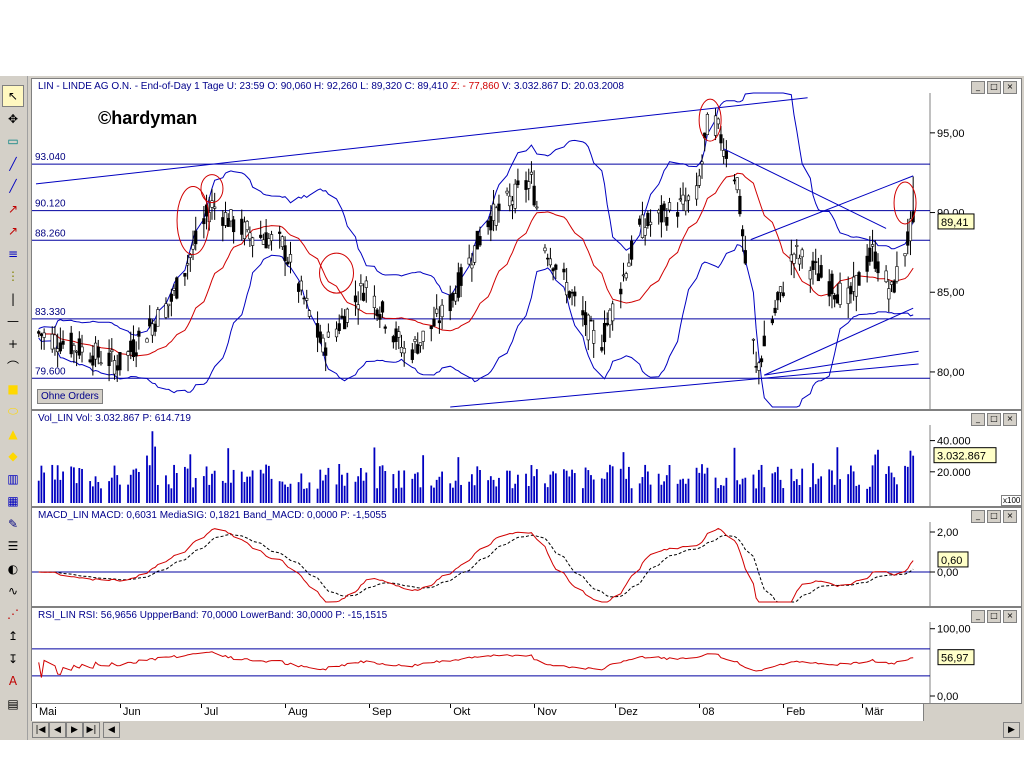 The width and height of the screenshot is (1024, 768). What do you see at coordinates (91, 730) in the screenshot?
I see `last-button: ▶|` at bounding box center [91, 730].